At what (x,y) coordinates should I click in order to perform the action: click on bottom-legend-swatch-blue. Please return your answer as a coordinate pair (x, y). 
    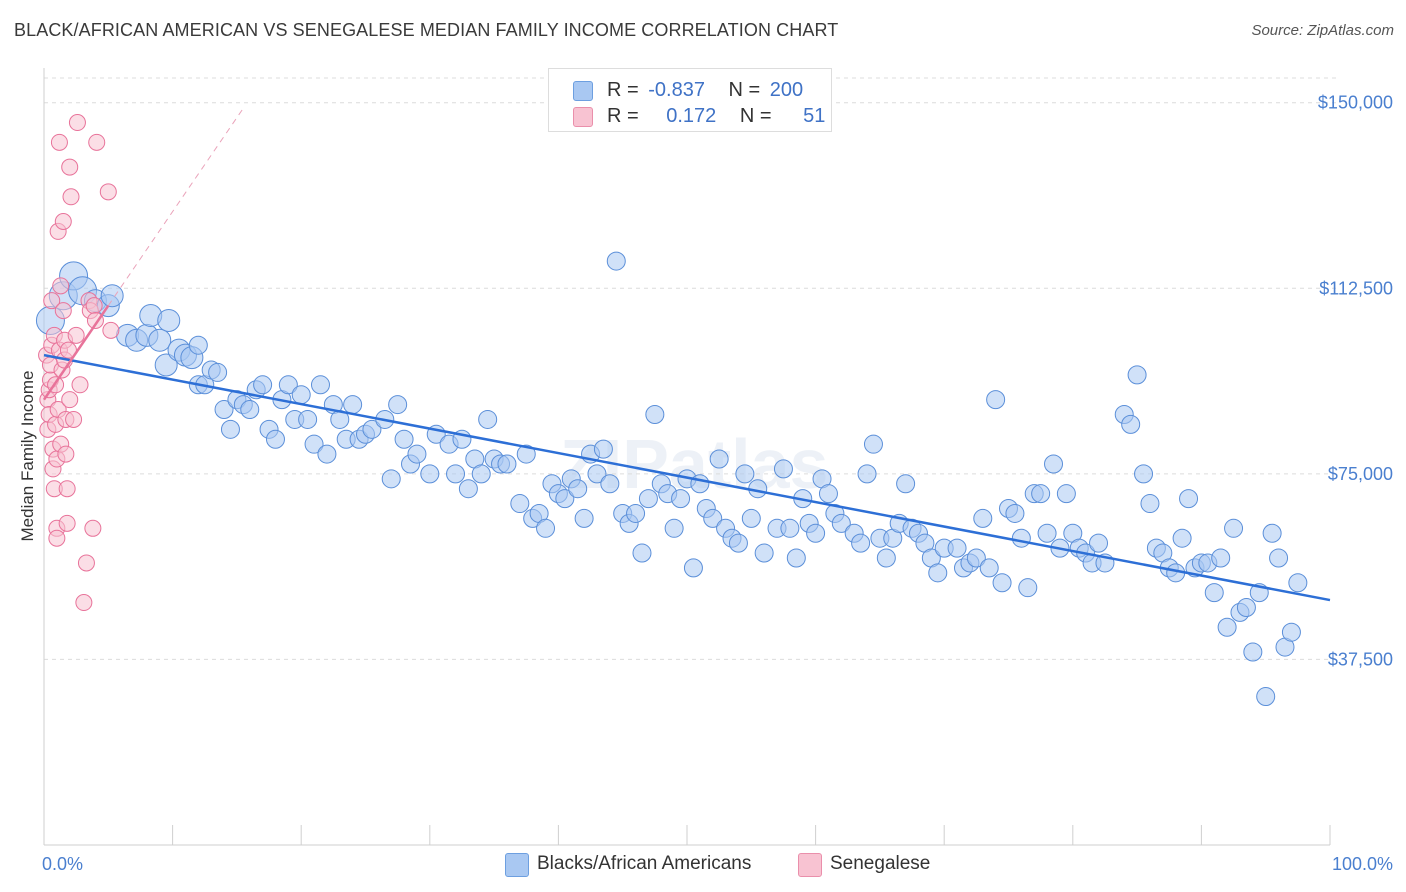
    Looking at the image, I should click on (517, 865).